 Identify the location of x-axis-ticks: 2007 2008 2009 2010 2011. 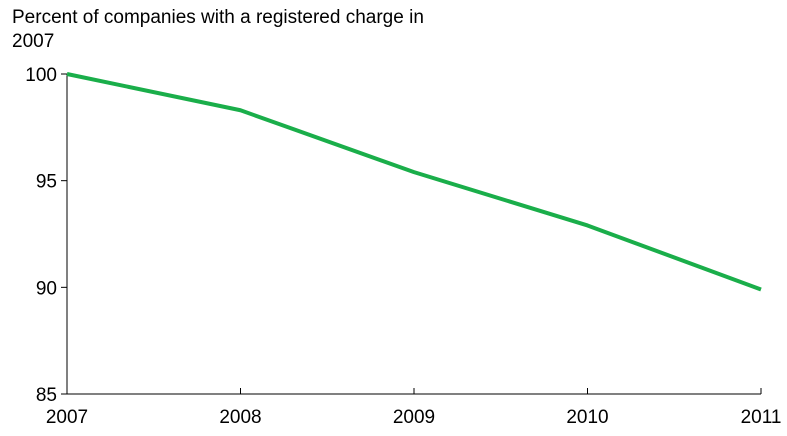
(414, 408).